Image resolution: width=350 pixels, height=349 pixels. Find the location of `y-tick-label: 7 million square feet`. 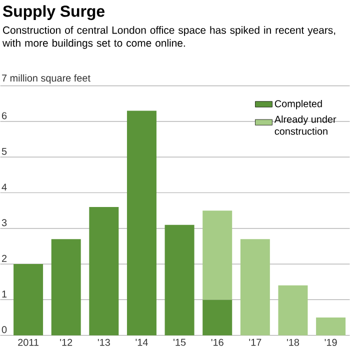

y-tick-label: 7 million square feet is located at coordinates (46, 79).